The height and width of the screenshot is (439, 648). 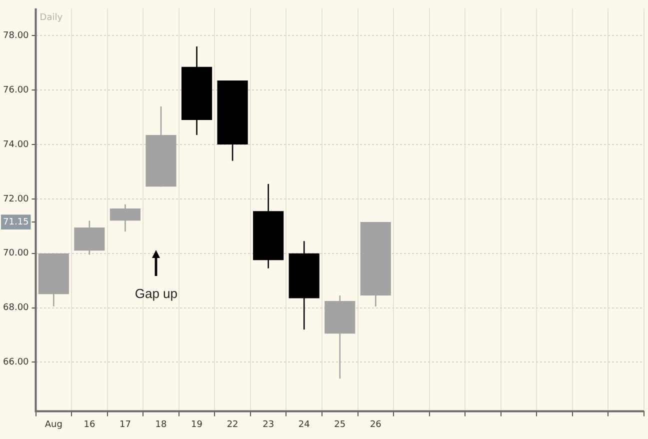 I want to click on x-tick-label: Aug, so click(x=53, y=425).